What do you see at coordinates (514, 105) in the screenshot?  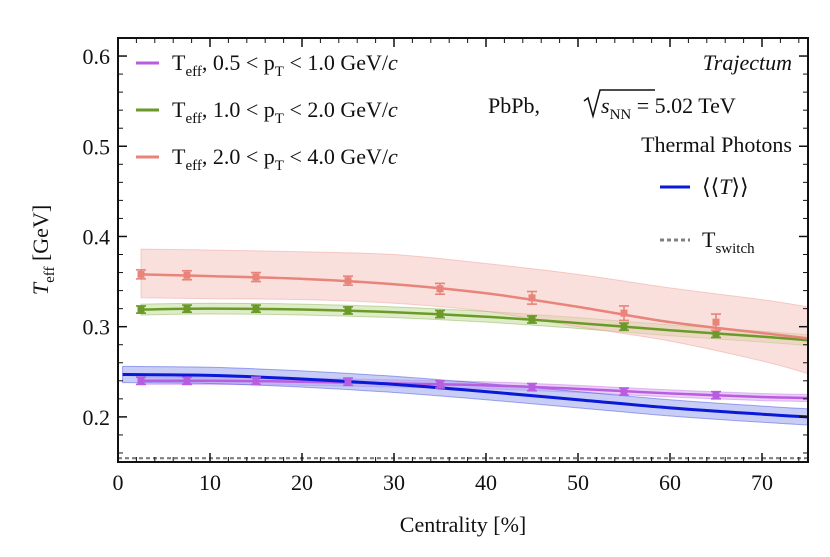 I see `system-label: PbPb,` at bounding box center [514, 105].